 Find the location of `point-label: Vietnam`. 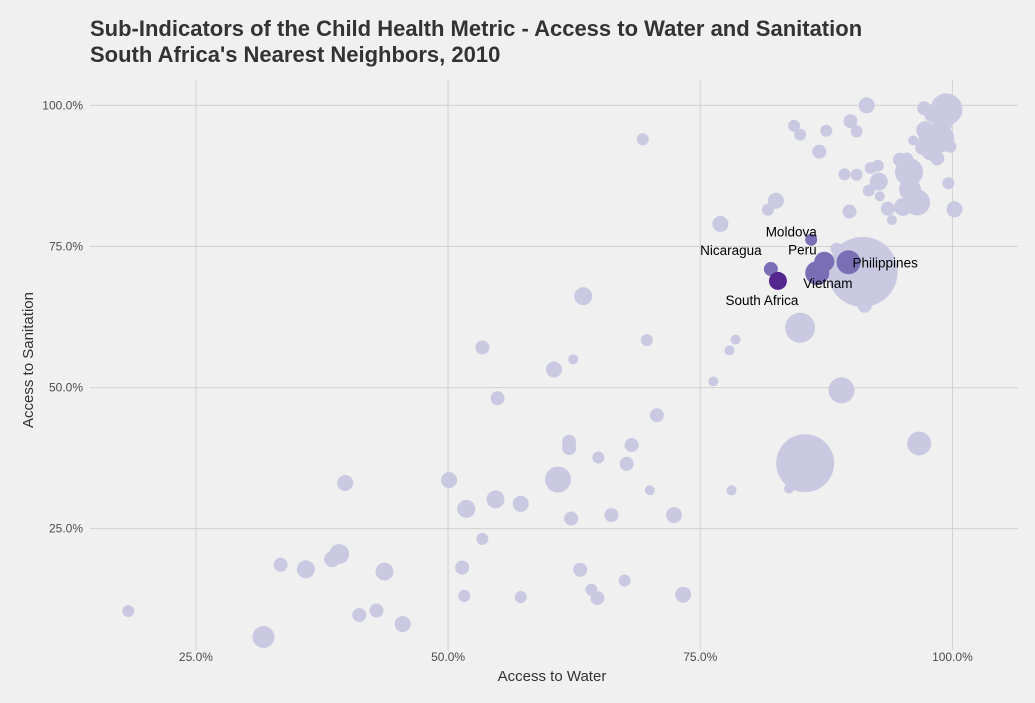

point-label: Vietnam is located at coordinates (827, 283).